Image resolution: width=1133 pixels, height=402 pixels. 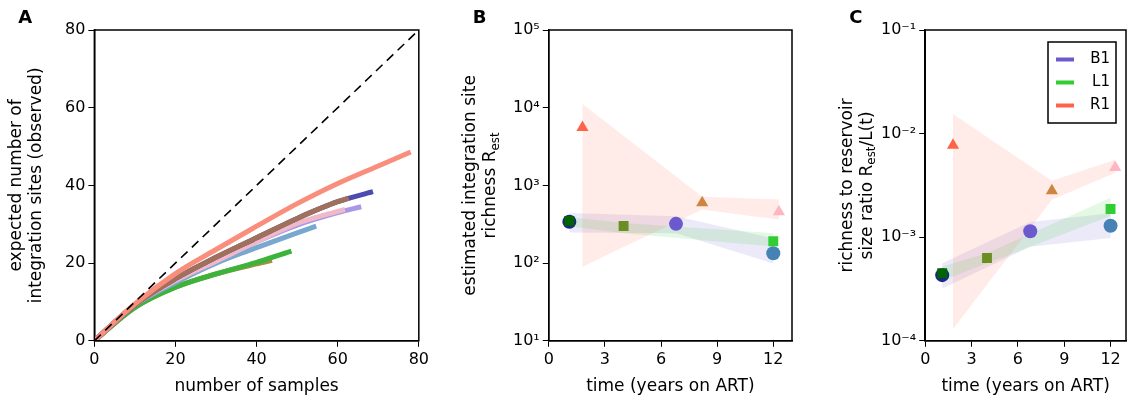 I want to click on y-tick-label: 20, so click(x=75, y=262).